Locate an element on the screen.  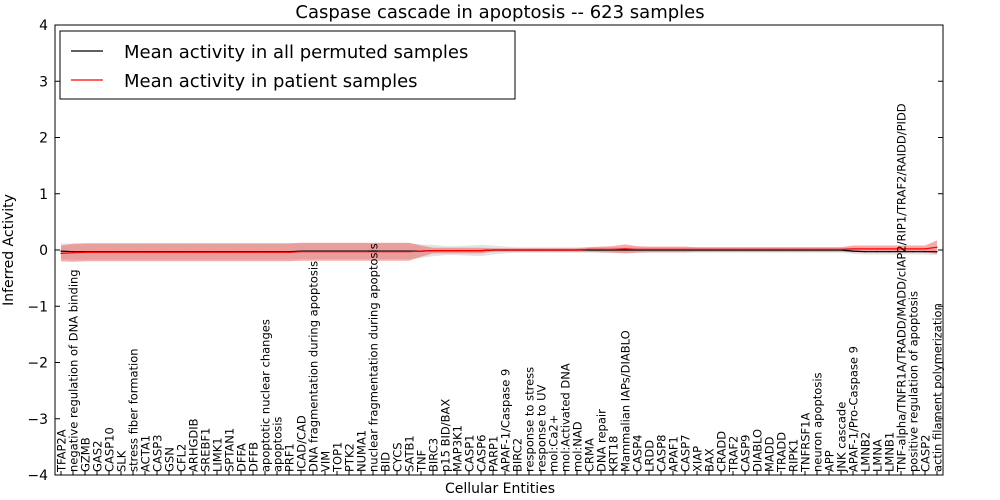
x-tick-label: CASP7 is located at coordinates (686, 453).